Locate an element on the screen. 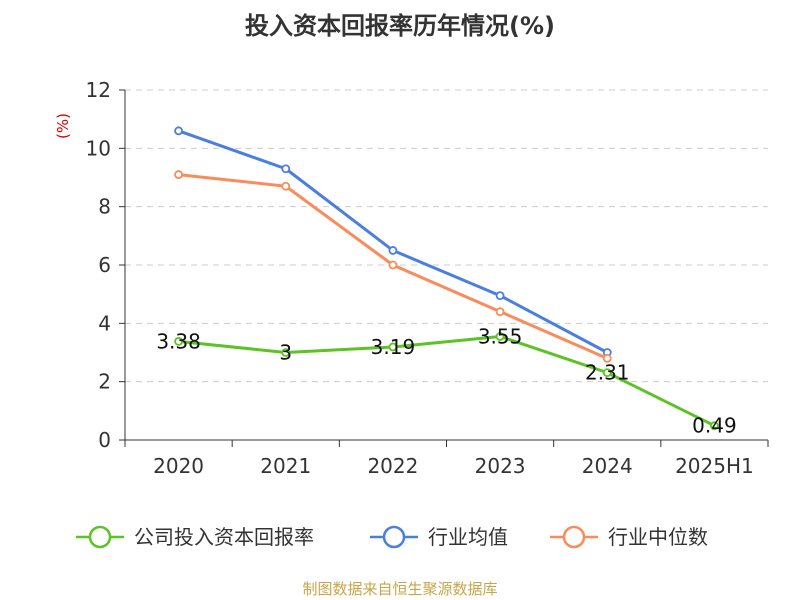 This screenshot has width=800, height=600. legend-label: 公司投入资本回报率 is located at coordinates (224, 537).